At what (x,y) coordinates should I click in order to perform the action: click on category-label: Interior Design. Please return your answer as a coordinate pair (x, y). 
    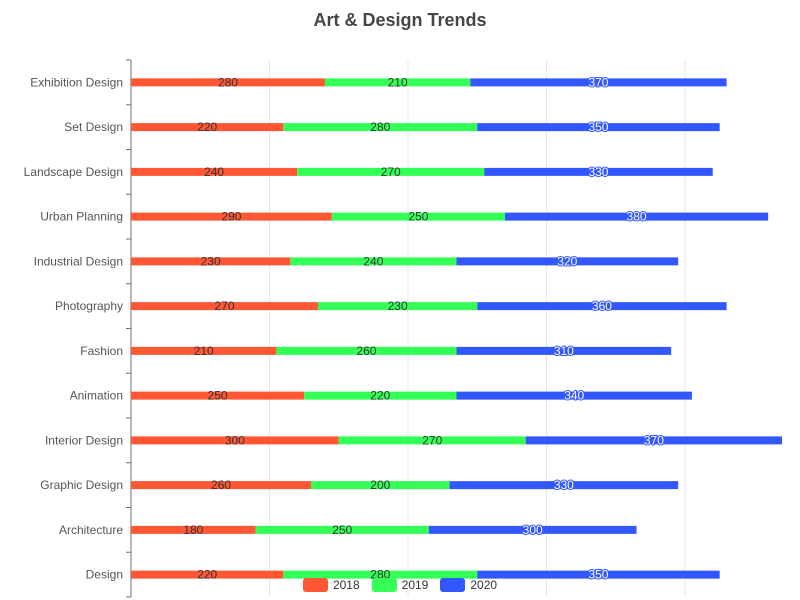
    Looking at the image, I should click on (84, 440).